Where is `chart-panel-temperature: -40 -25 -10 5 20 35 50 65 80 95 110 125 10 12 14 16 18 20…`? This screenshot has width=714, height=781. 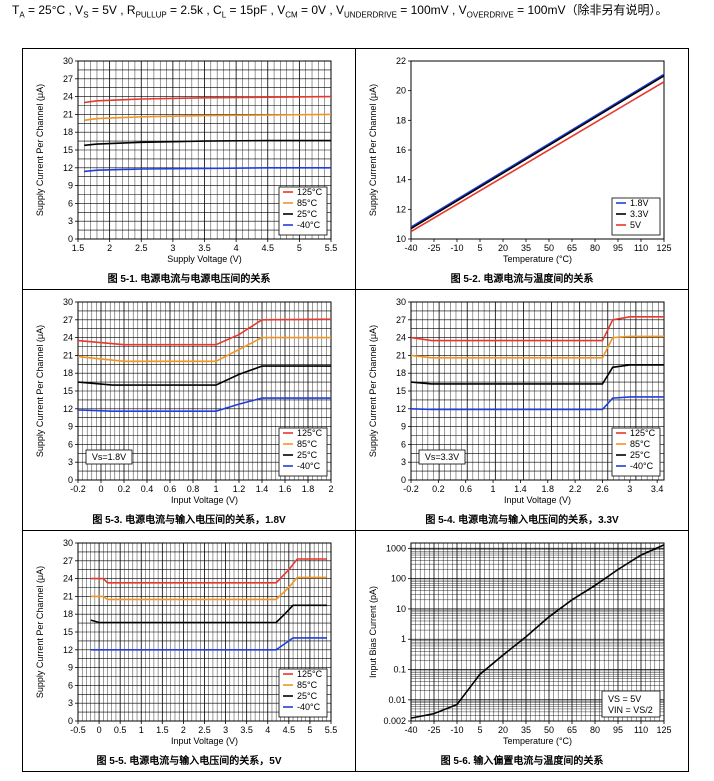
chart-panel-temperature: -40 -25 -10 5 20 35 50 65 80 95 110 125 10 12 14 16 18 20… is located at coordinates (522, 169).